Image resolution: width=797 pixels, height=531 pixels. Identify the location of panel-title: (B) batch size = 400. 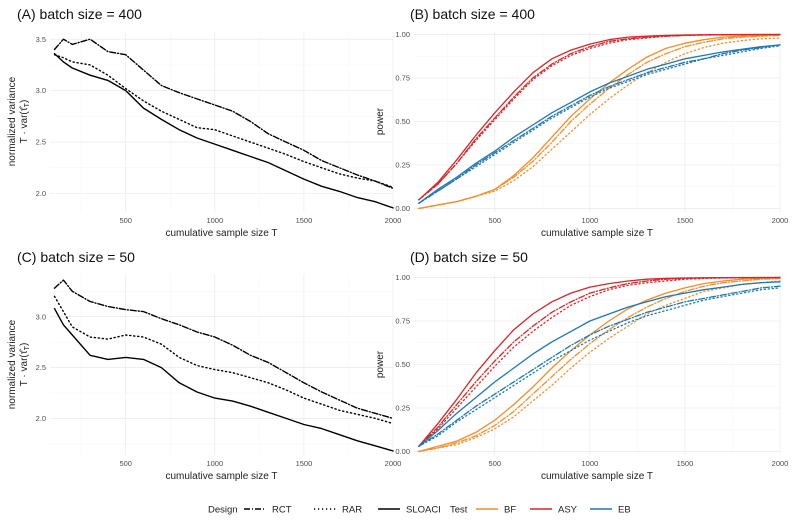
(472, 14).